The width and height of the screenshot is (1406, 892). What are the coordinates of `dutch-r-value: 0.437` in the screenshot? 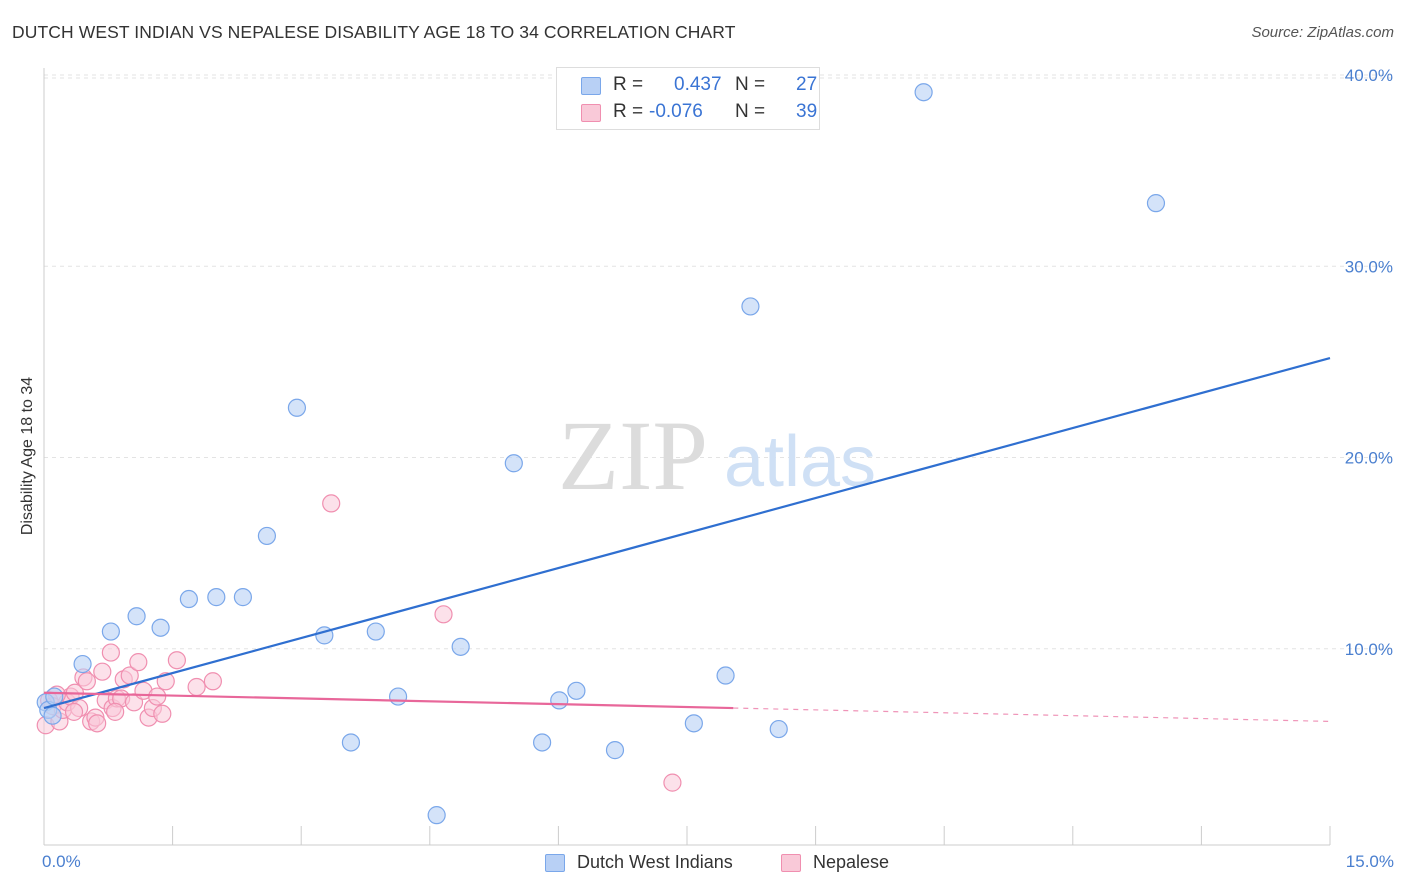 It's located at (698, 84).